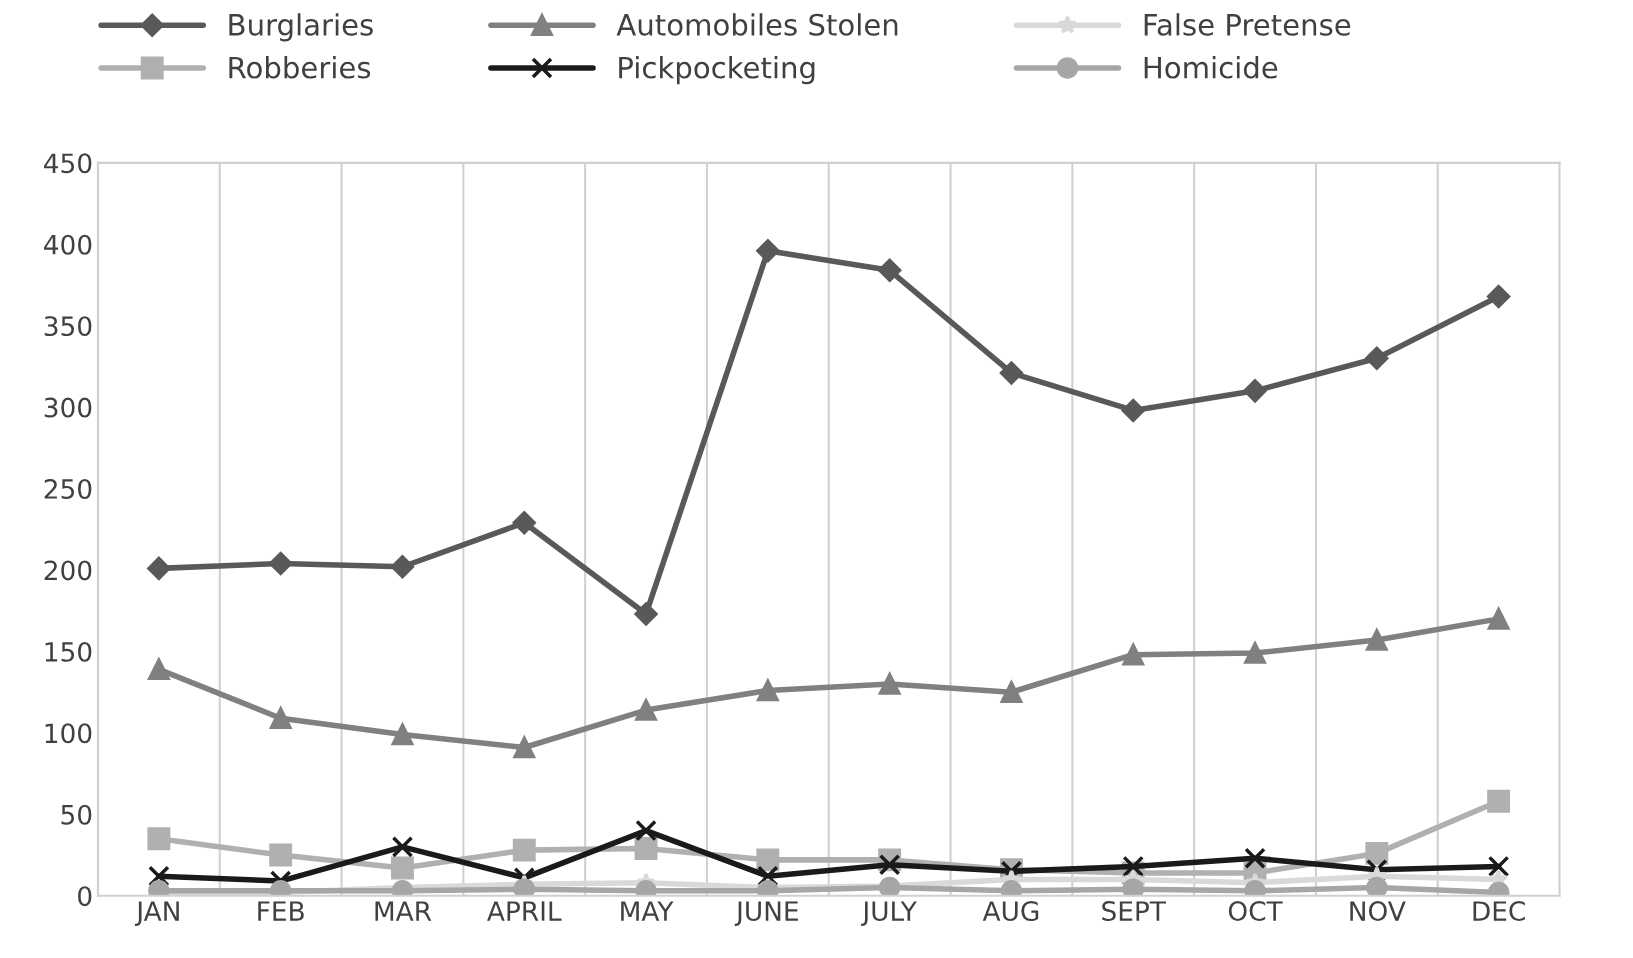 This screenshot has height=958, width=1633. I want to click on x-tick-label: NOV, so click(1378, 911).